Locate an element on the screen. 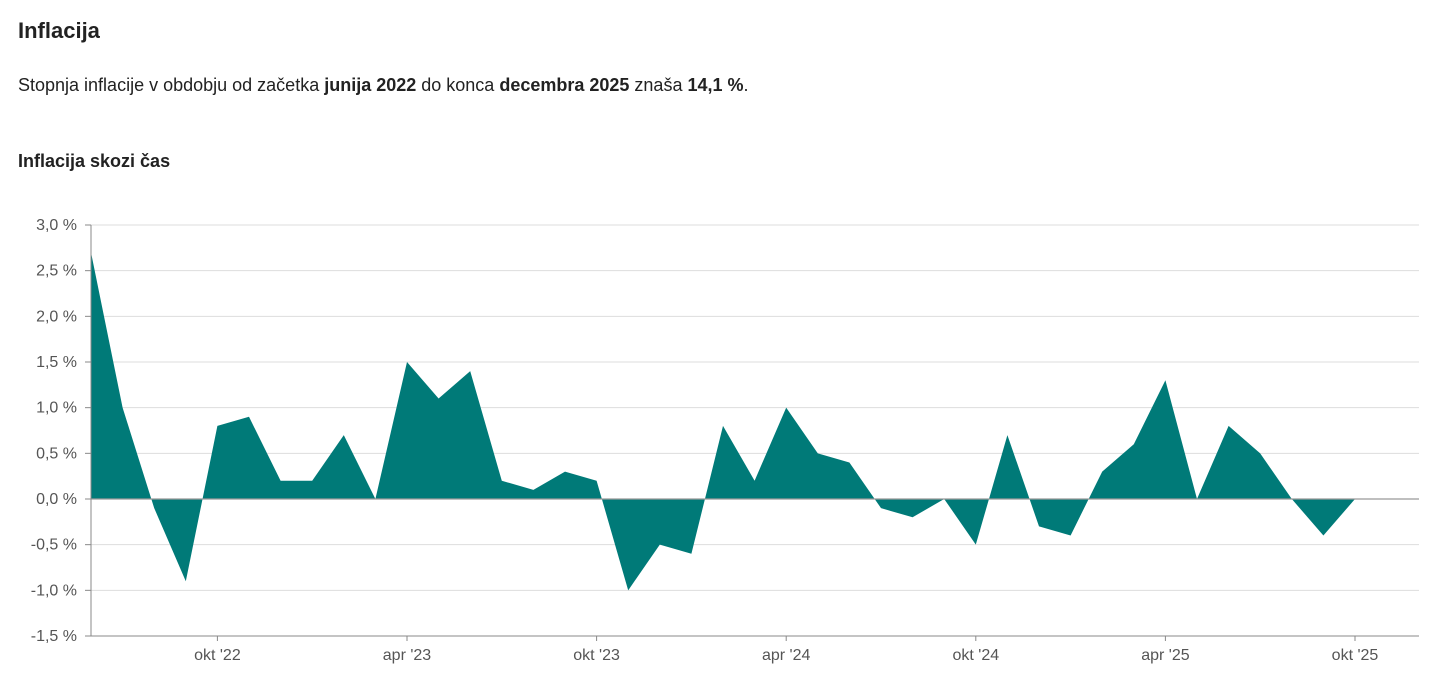  summary-text-3: znaša is located at coordinates (658, 85).